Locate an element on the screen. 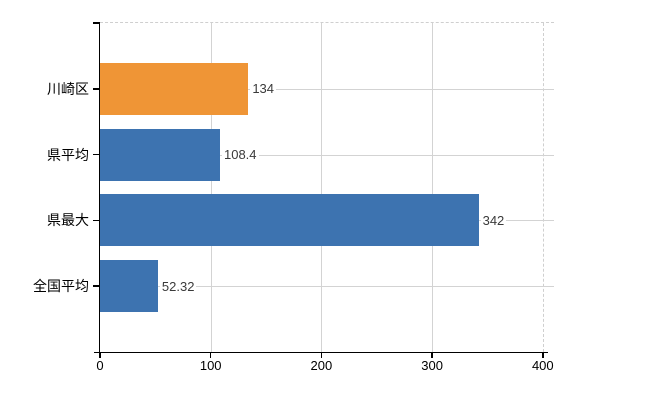 Image resolution: width=650 pixels, height=400 pixels. y-axis-line is located at coordinates (99, 187).